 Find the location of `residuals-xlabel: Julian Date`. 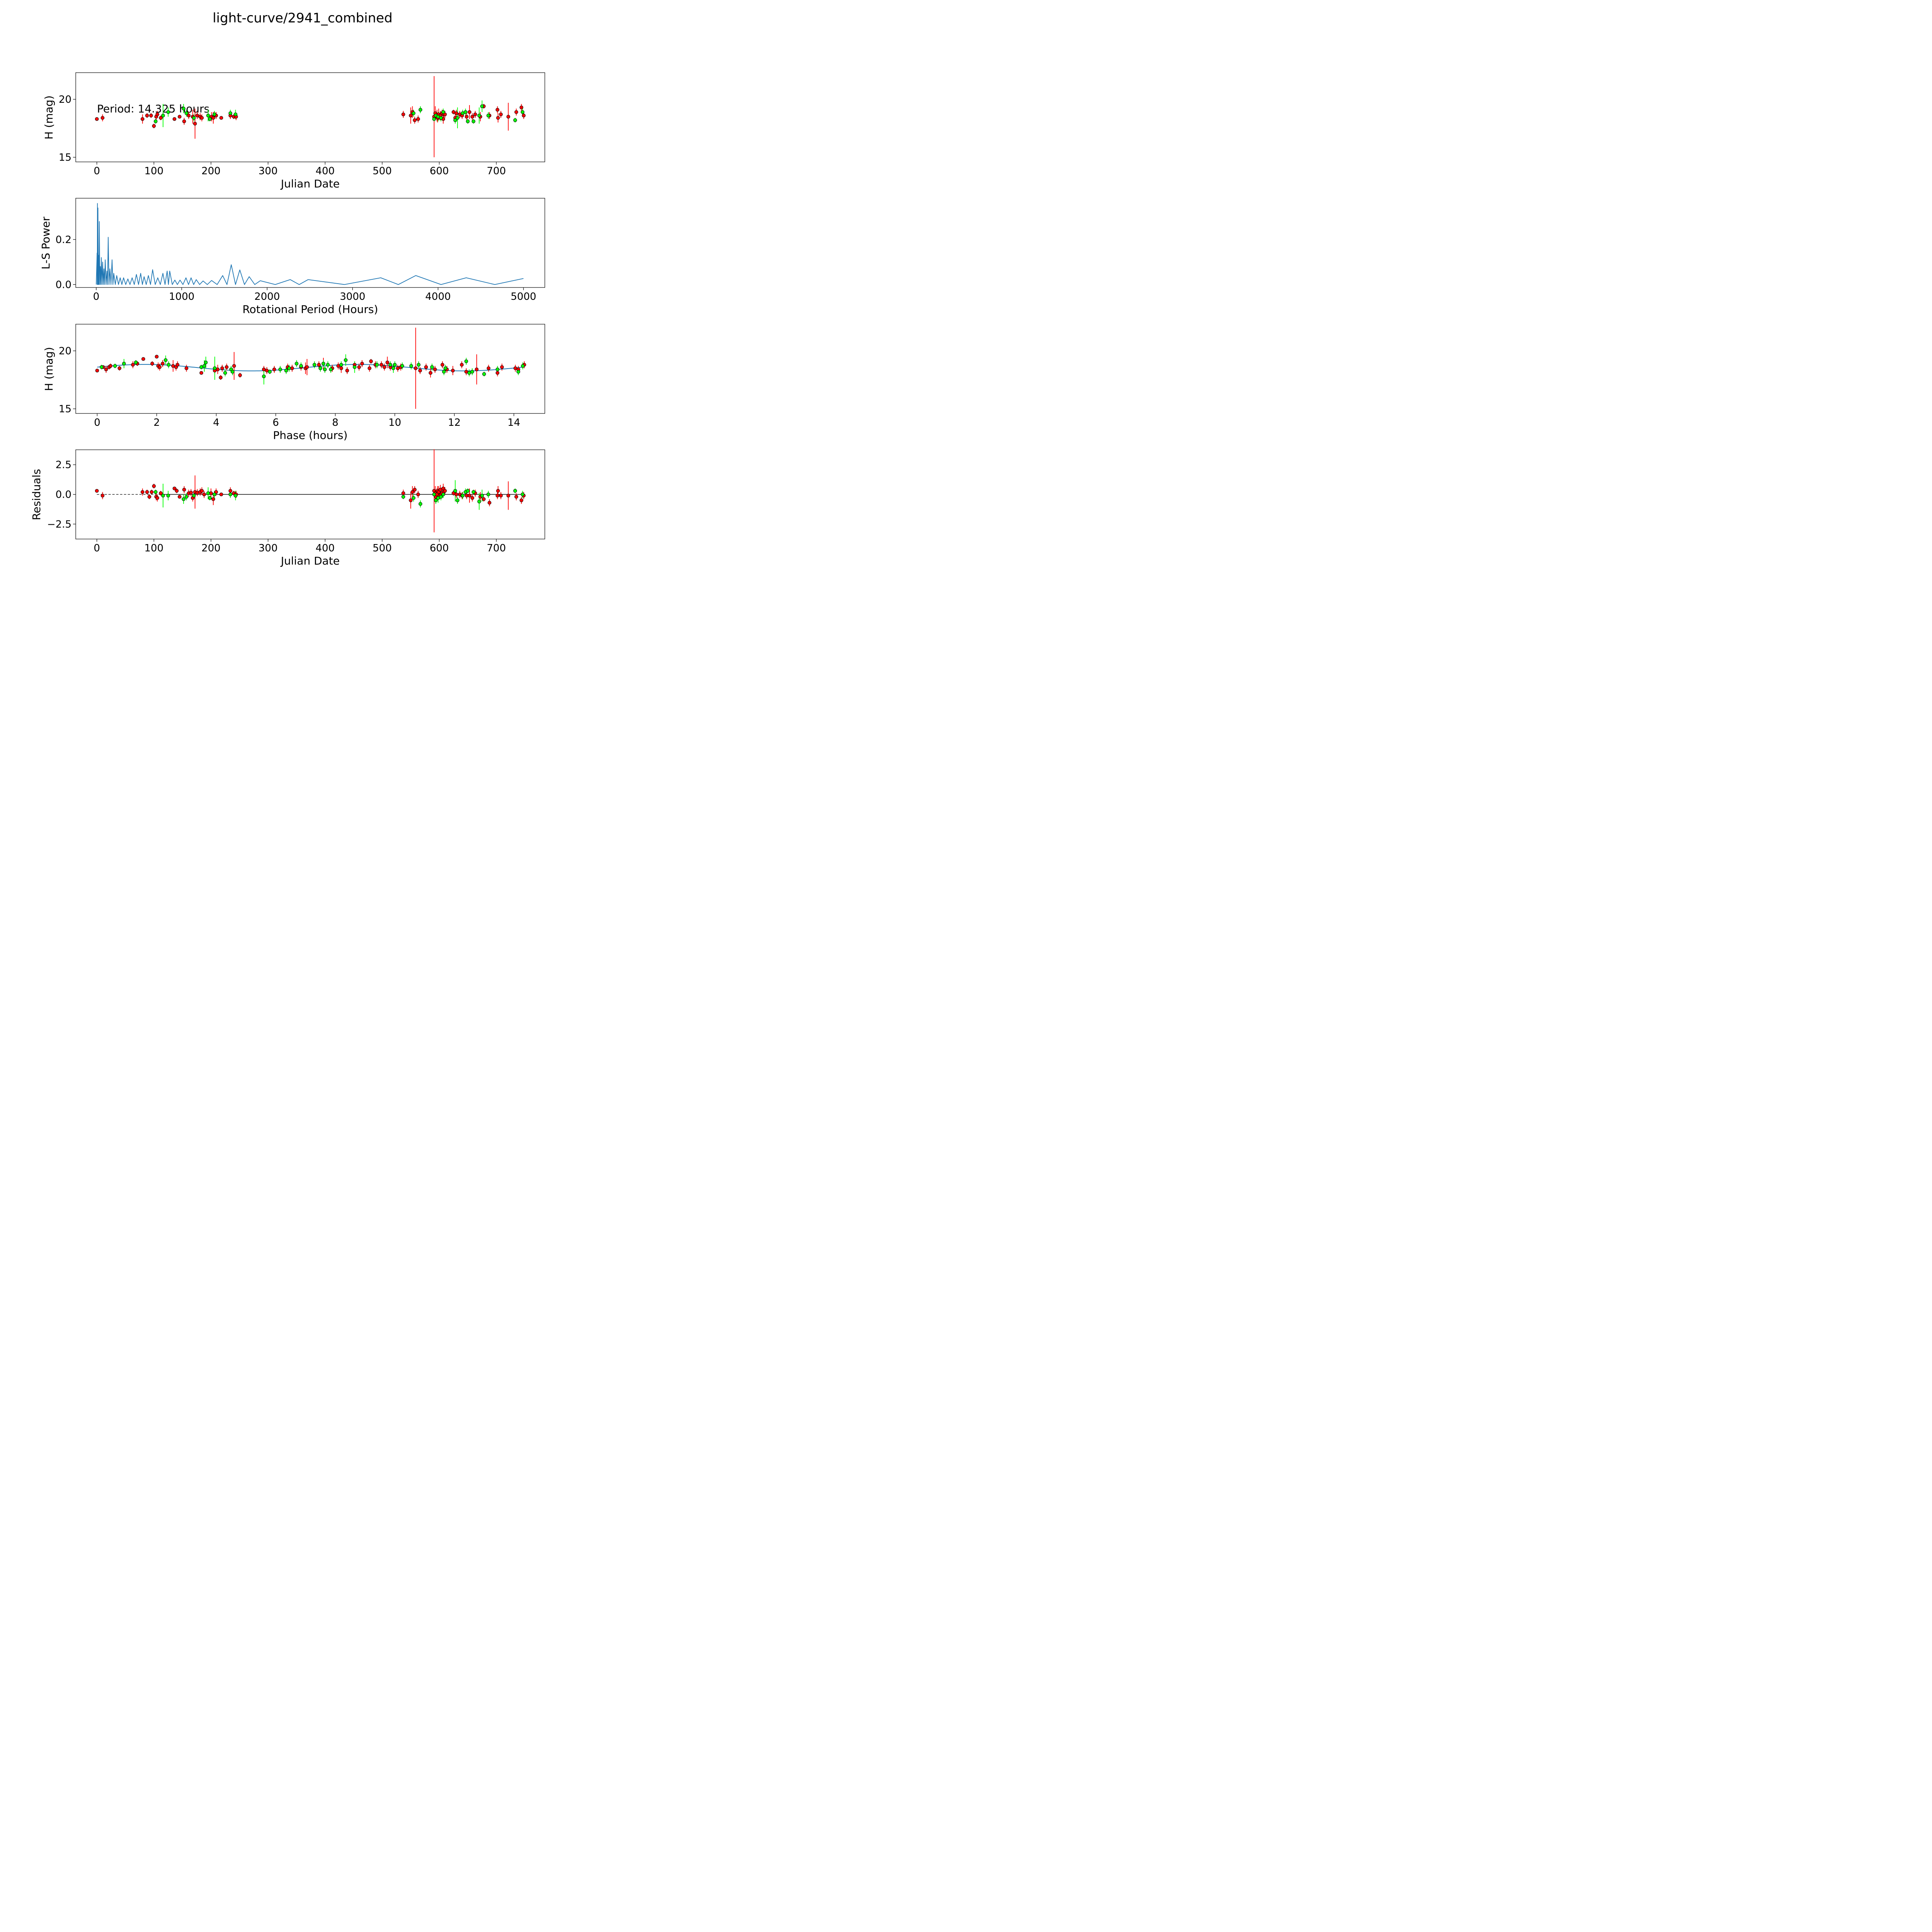

residuals-xlabel: Julian Date is located at coordinates (310, 560).